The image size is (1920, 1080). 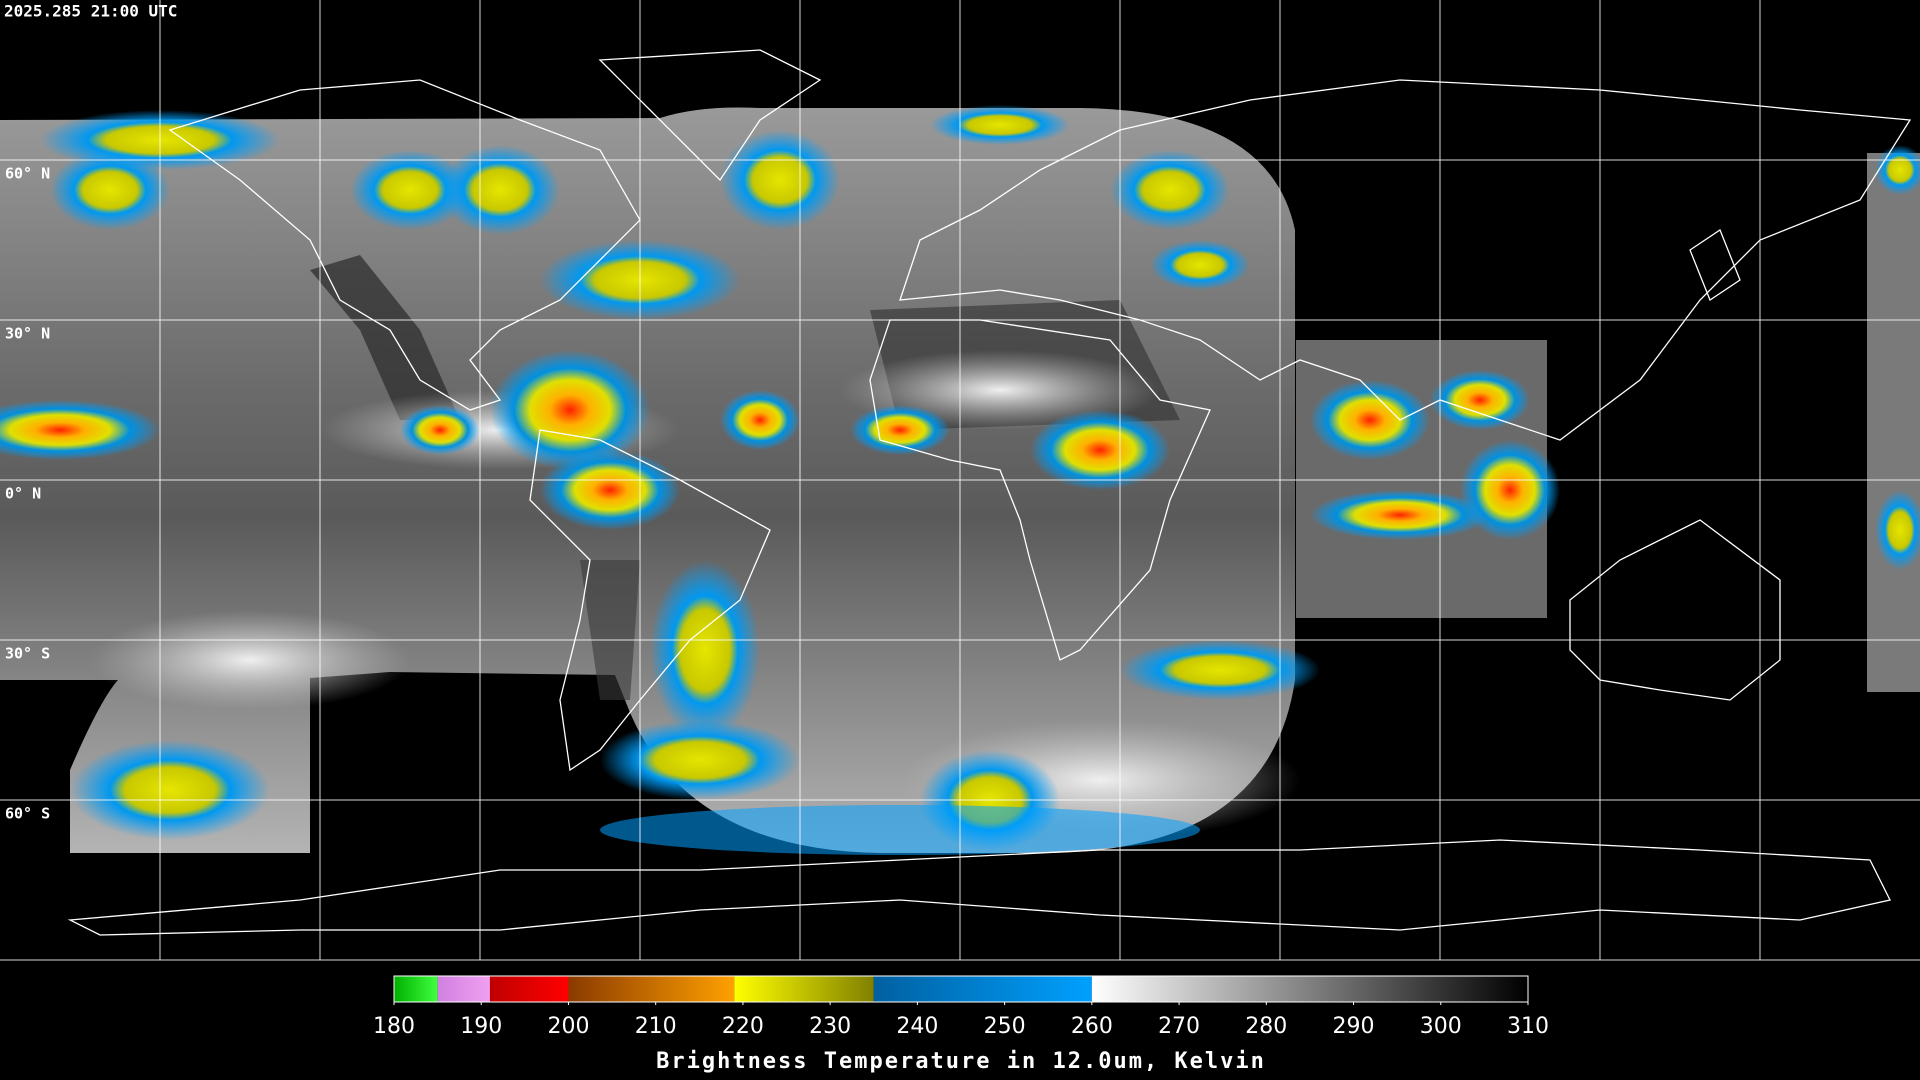 What do you see at coordinates (27, 174) in the screenshot?
I see `latitude-label: 60° N` at bounding box center [27, 174].